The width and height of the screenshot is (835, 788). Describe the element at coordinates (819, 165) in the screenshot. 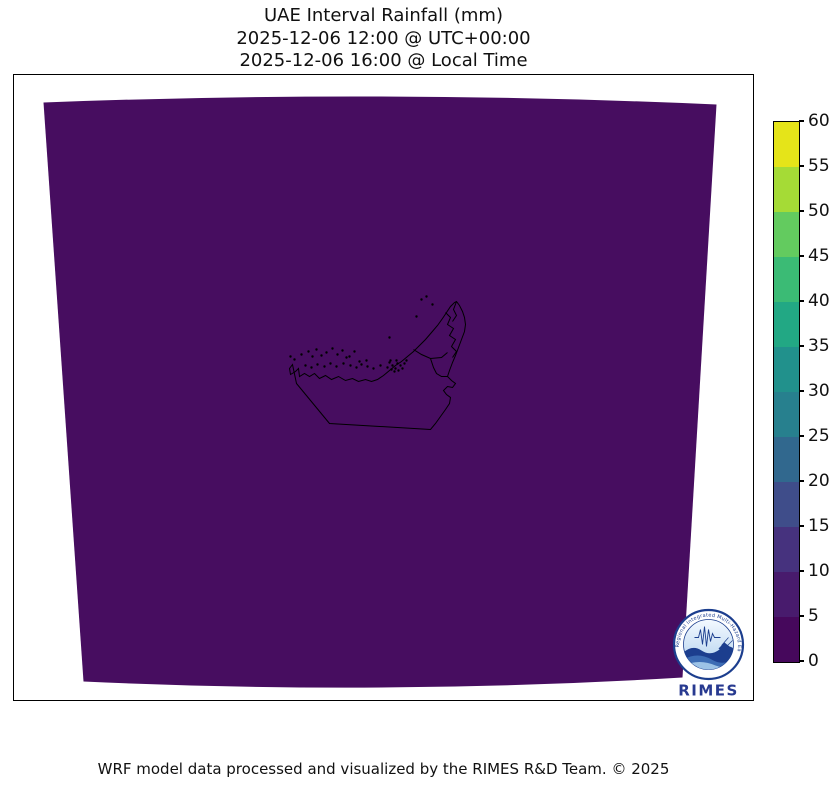

I see `colorbar-tick-label: 55` at that location.